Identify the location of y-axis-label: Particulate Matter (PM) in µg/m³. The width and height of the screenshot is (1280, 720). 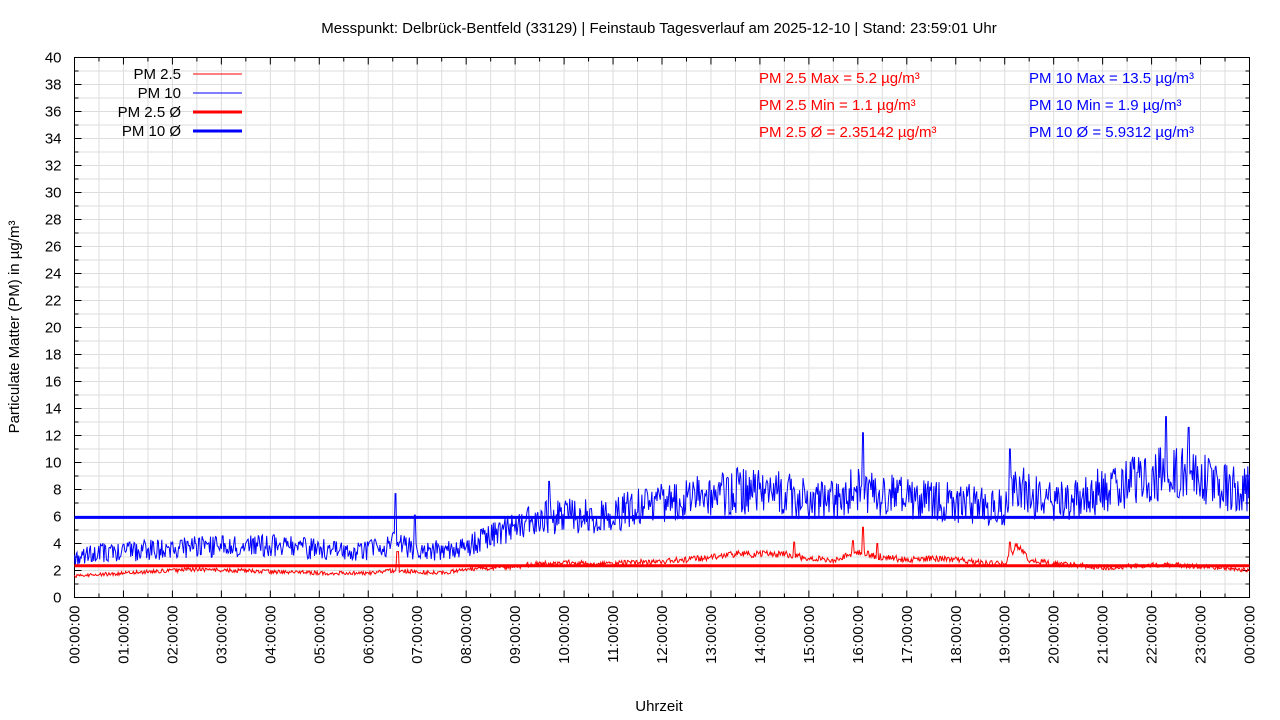
(14, 327).